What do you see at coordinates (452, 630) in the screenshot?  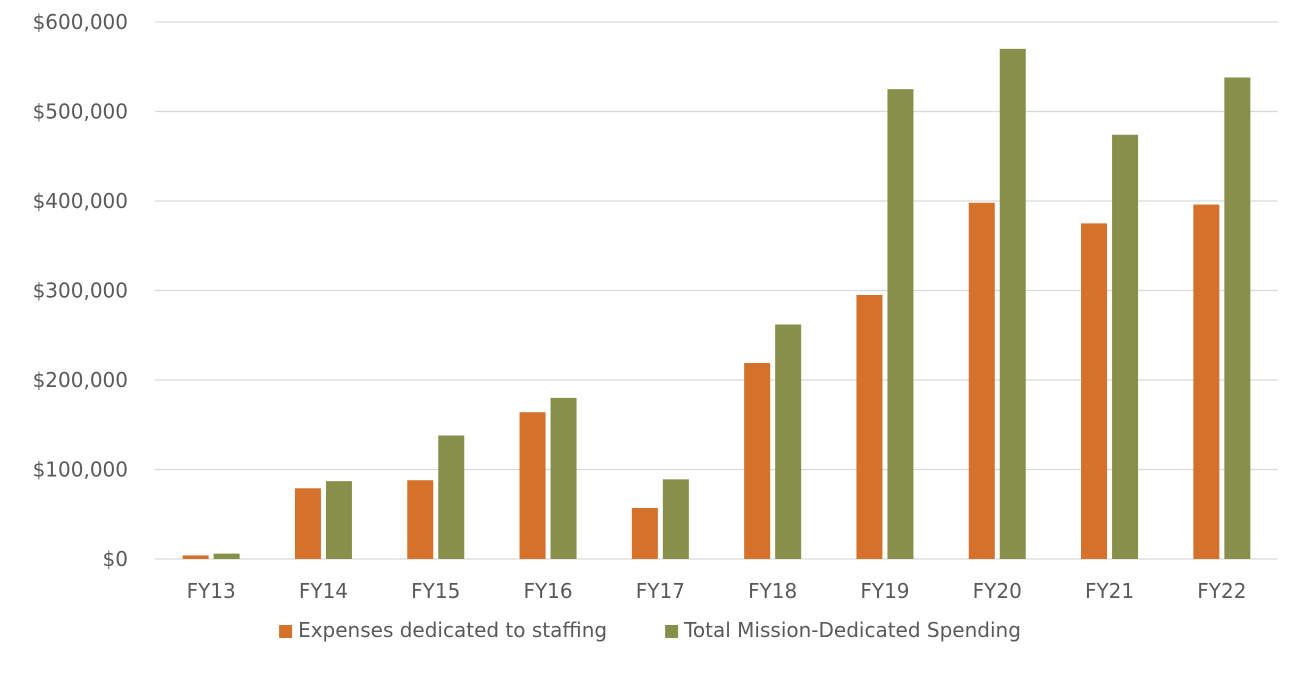 I see `legend-label-series-1: Expenses dedicated to staffing` at bounding box center [452, 630].